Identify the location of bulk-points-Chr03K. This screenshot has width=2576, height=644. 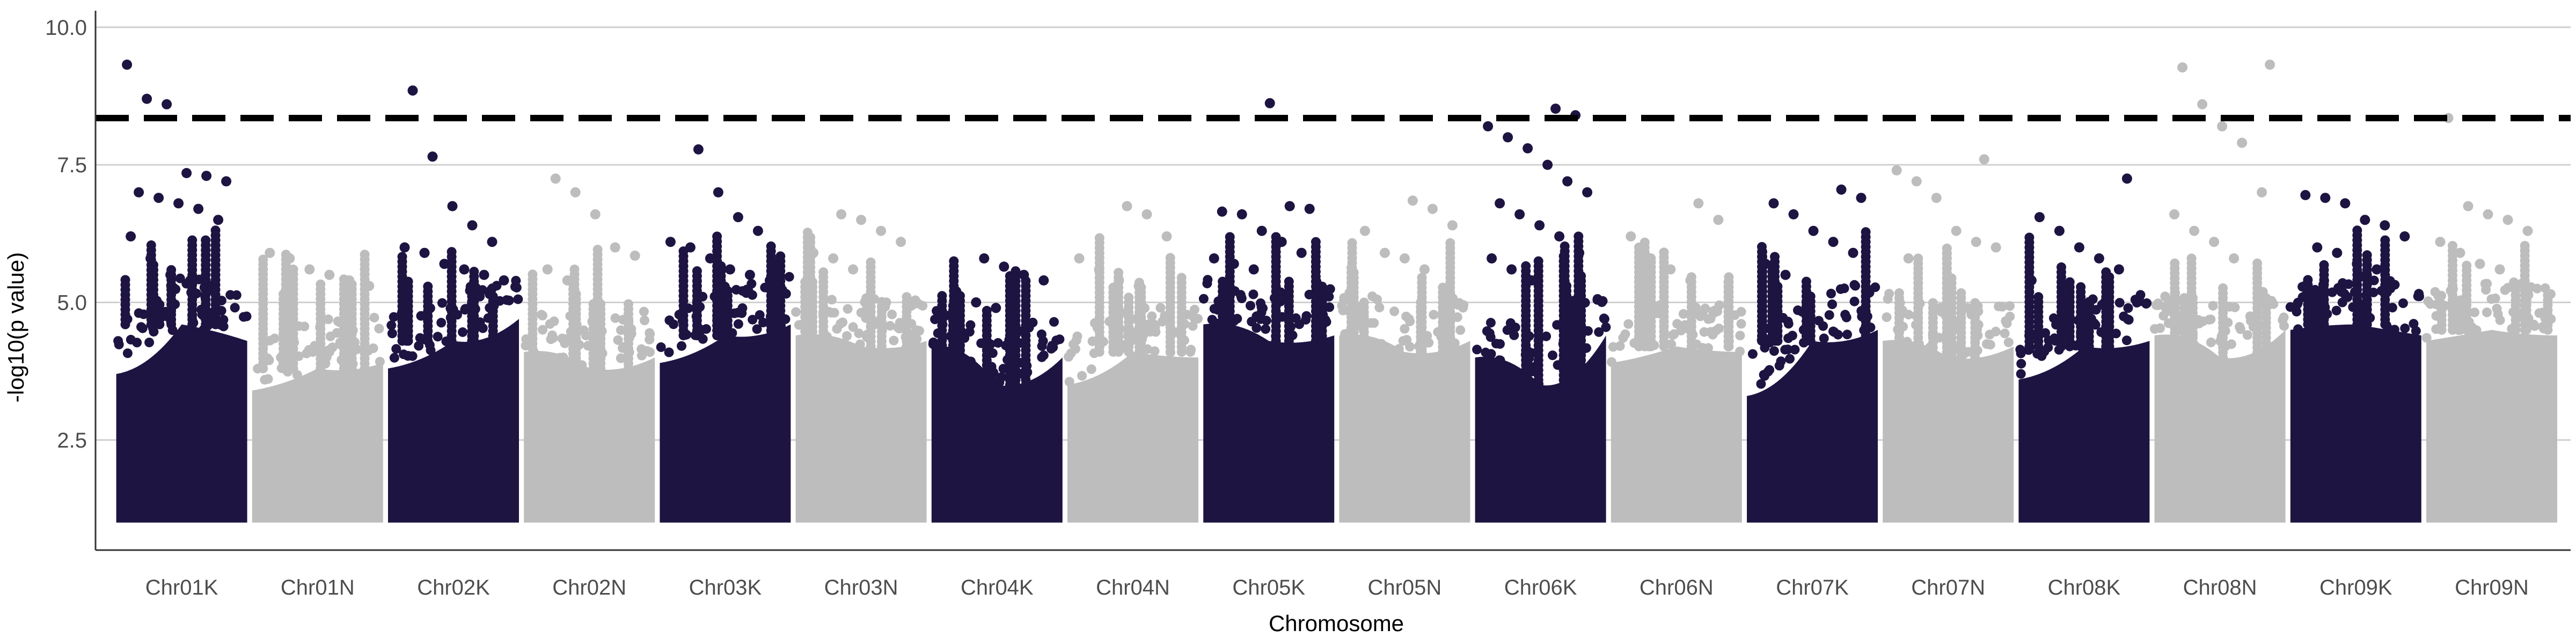
(725, 423).